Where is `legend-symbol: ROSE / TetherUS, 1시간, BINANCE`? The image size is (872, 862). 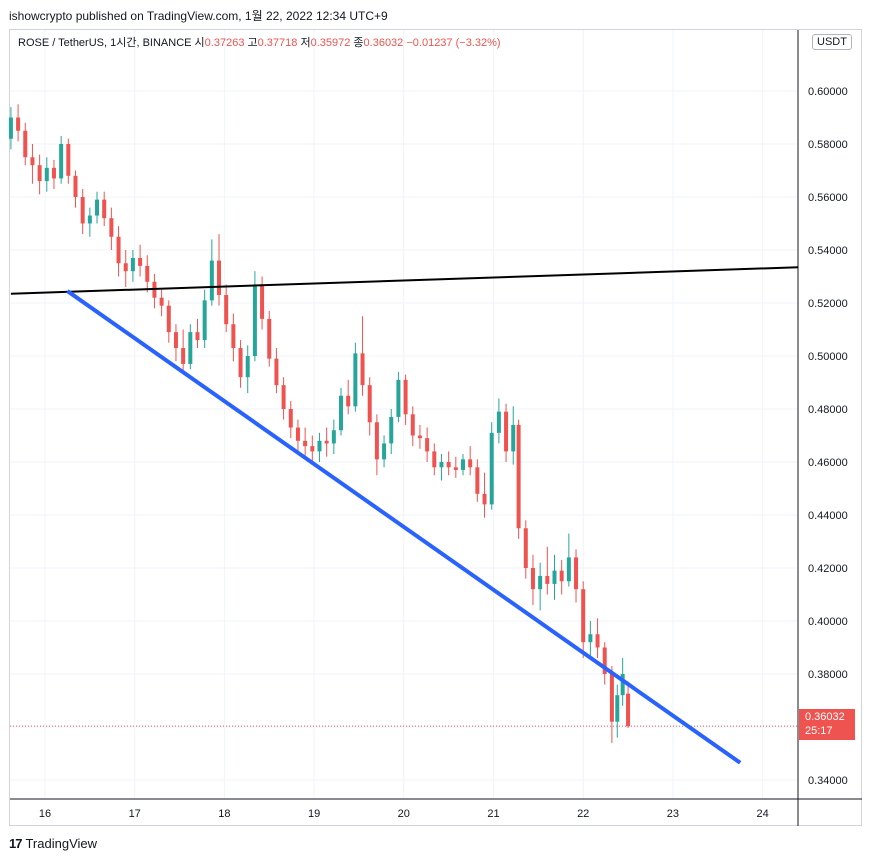 legend-symbol: ROSE / TetherUS, 1시간, BINANCE is located at coordinates (105, 43).